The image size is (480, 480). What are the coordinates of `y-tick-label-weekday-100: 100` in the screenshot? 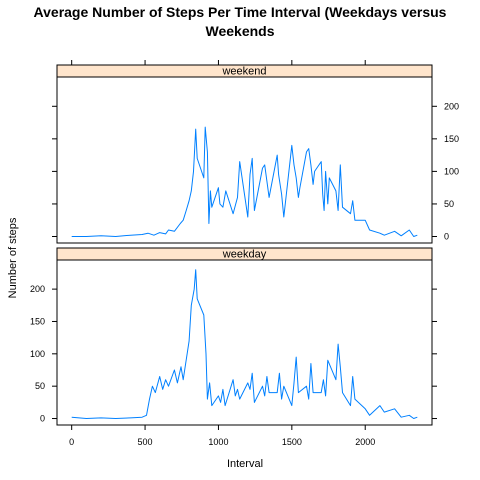 It's located at (37, 354).